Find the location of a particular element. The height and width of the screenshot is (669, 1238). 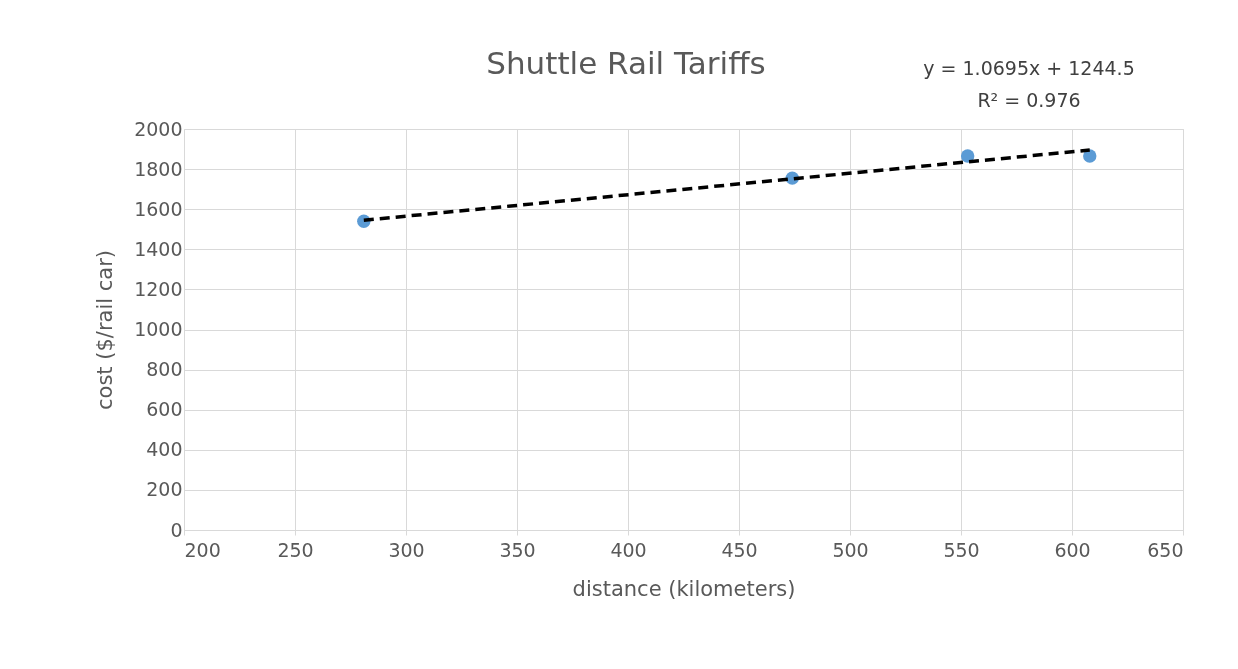

x-tick-label: 350 is located at coordinates (517, 549).